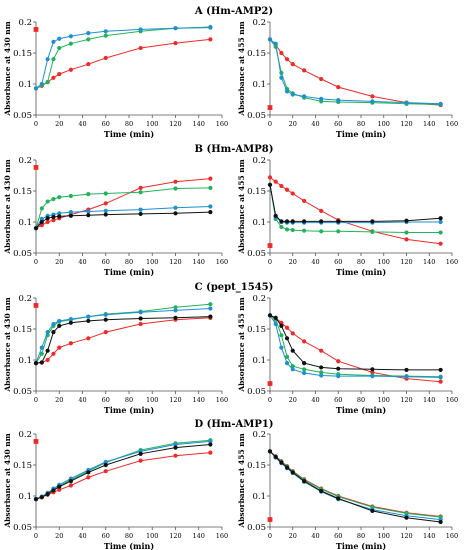 The image size is (469, 550). I want to click on series-blue, so click(123, 58).